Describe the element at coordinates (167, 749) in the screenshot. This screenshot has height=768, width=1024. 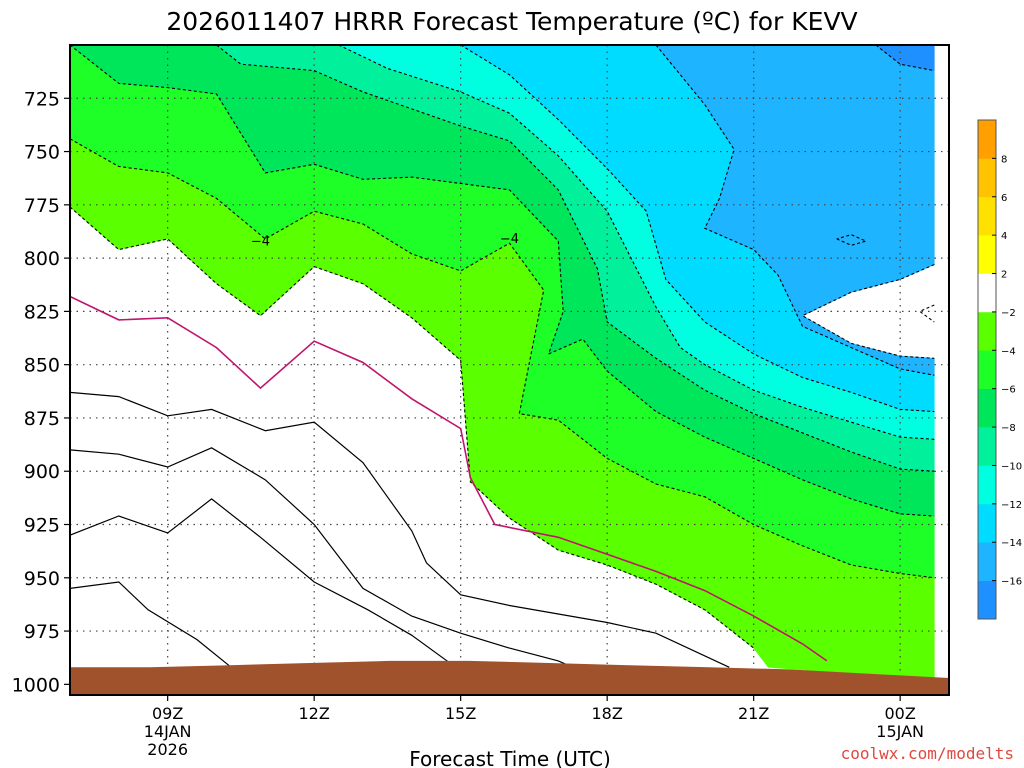
I see `x-tick-year: 2026` at that location.